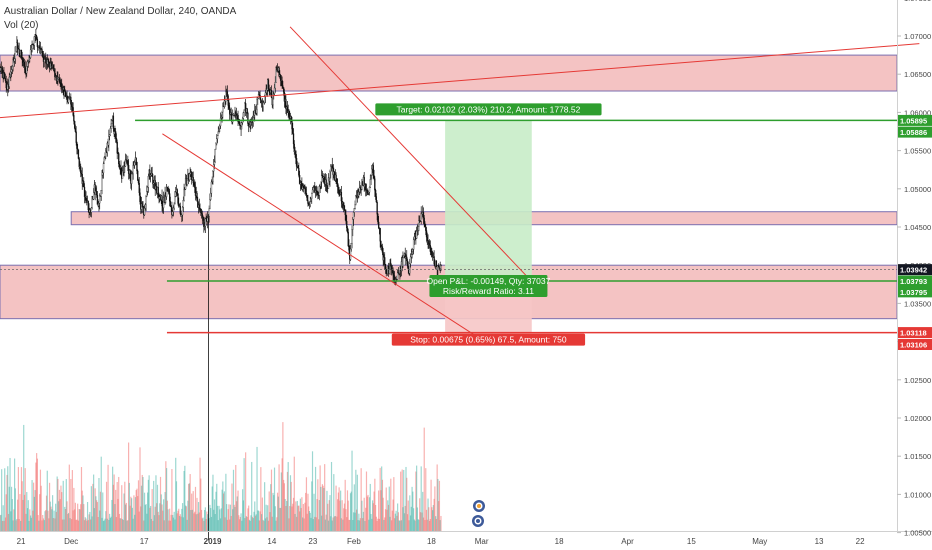 This screenshot has height=550, width=932. I want to click on y-tick-label: 1.01000, so click(917, 494).